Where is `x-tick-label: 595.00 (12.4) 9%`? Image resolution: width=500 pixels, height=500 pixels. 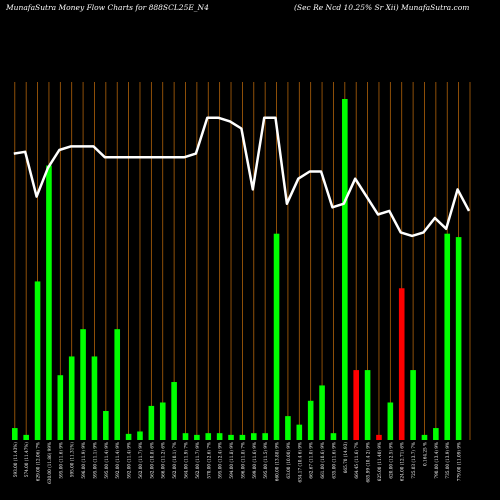
x-tick-label: 595.00 (12.4) 9% is located at coordinates (220, 460).